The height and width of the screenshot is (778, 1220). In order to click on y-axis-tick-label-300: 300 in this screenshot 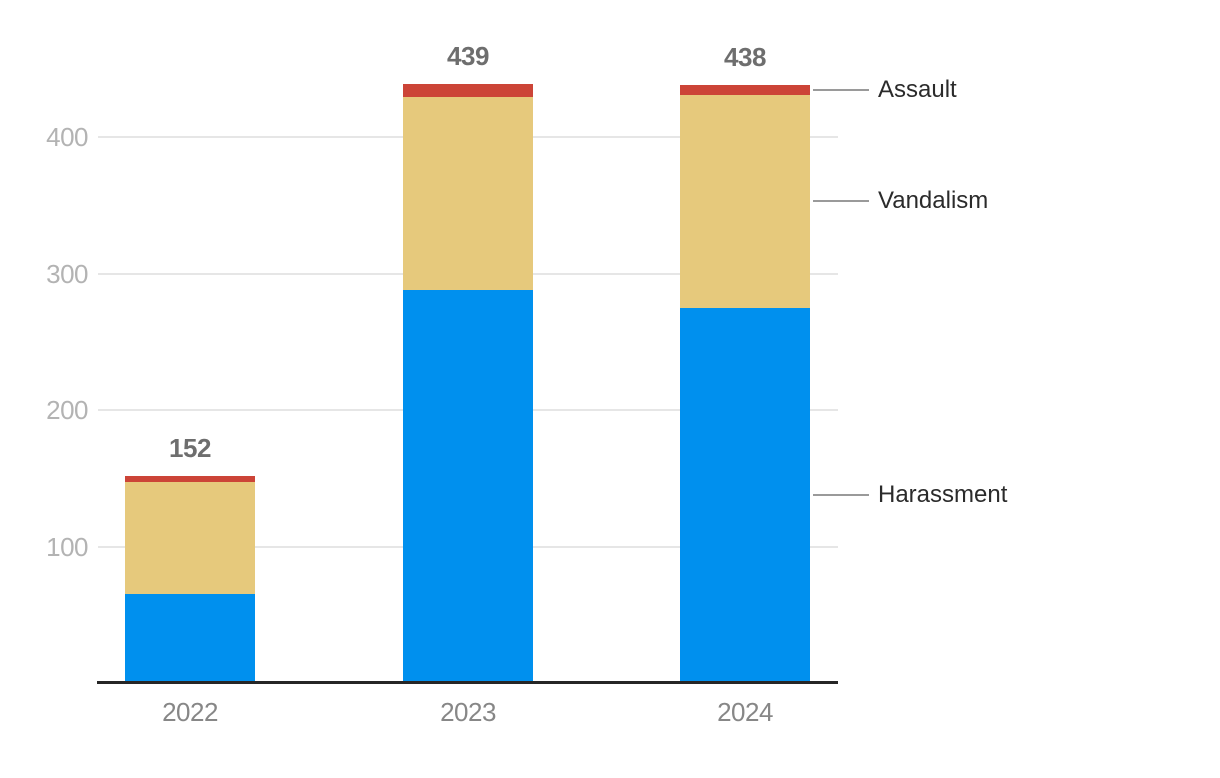, I will do `click(67, 273)`.